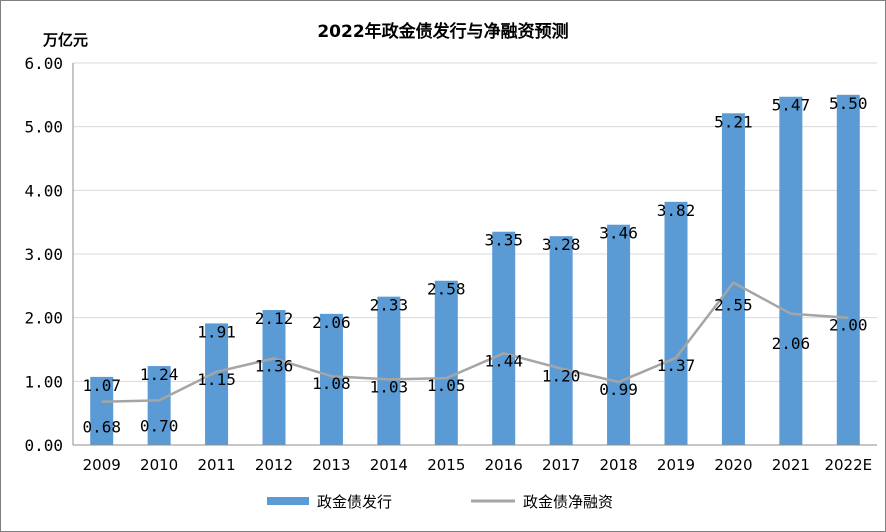 The image size is (886, 532). What do you see at coordinates (446, 385) in the screenshot?
I see `line-data-label: 1.05` at bounding box center [446, 385].